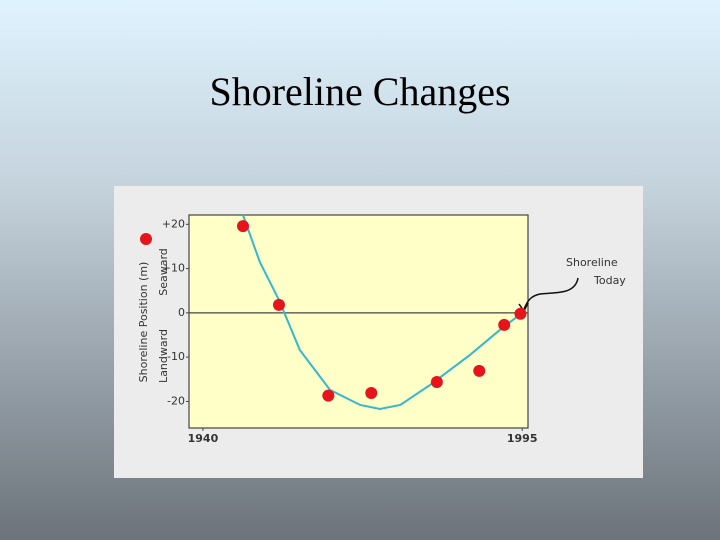 The height and width of the screenshot is (540, 720). Describe the element at coordinates (551, 293) in the screenshot. I see `annotation-arrow` at that location.